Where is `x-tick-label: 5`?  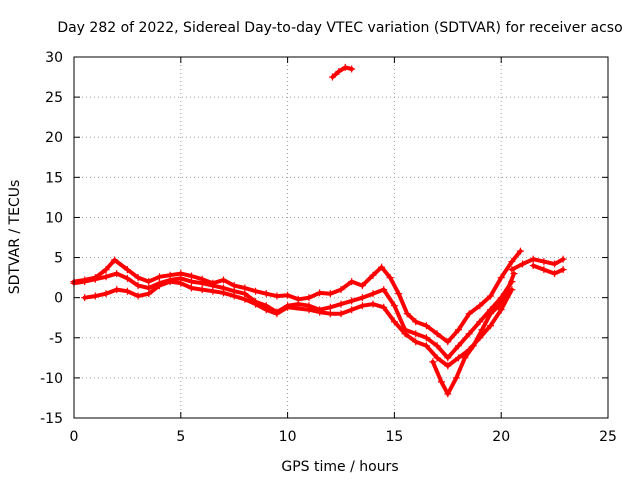 x-tick-label: 5 is located at coordinates (180, 437).